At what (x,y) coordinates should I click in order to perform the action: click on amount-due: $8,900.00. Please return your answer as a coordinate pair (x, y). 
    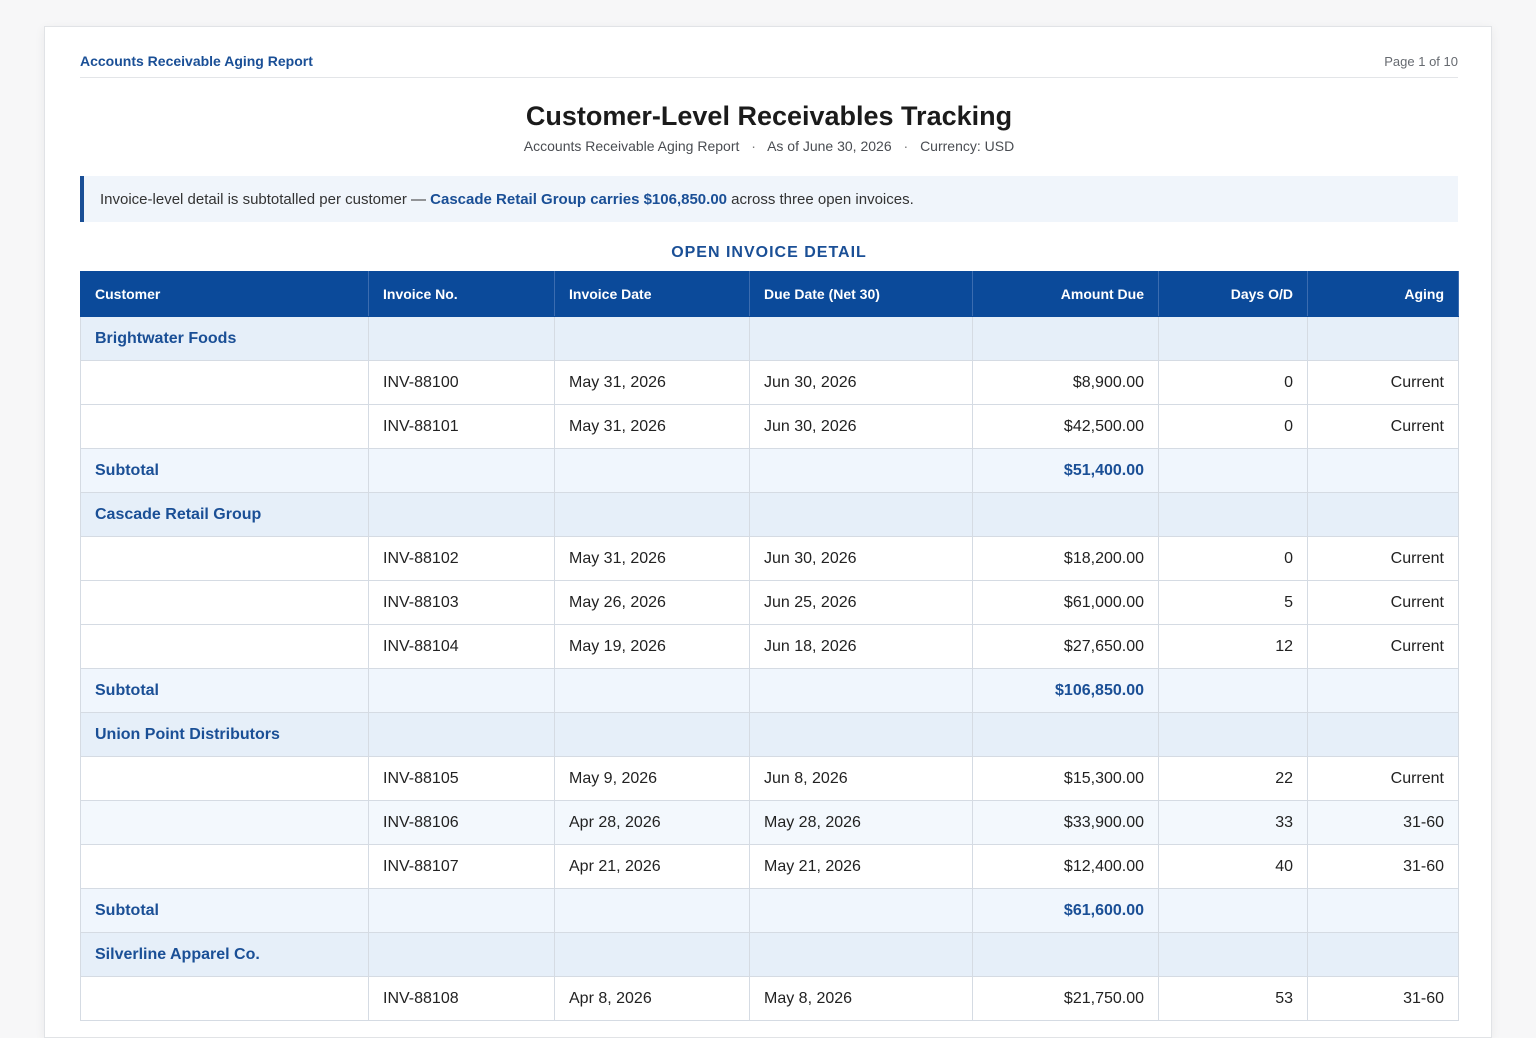
    Looking at the image, I should click on (1065, 382).